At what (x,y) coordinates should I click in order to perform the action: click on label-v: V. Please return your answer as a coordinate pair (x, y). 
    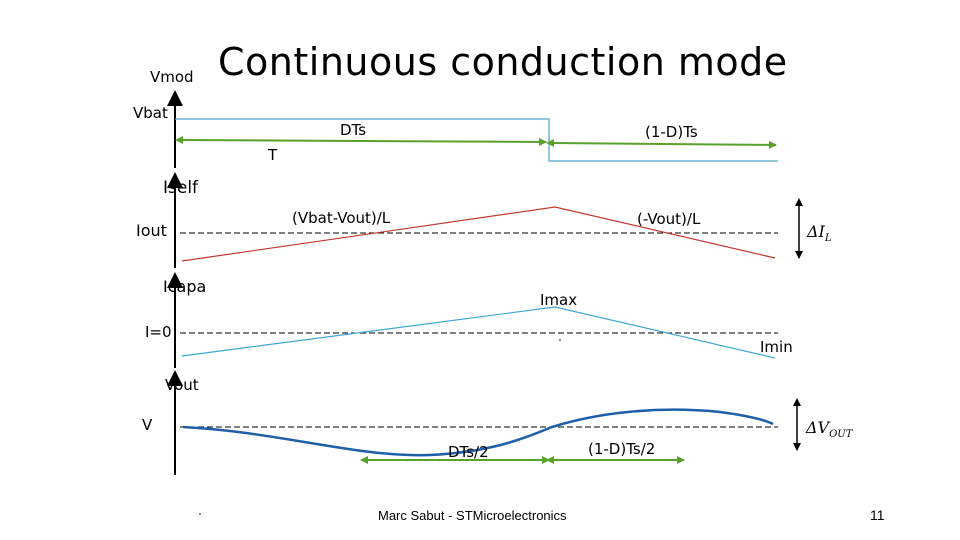
    Looking at the image, I should click on (147, 425).